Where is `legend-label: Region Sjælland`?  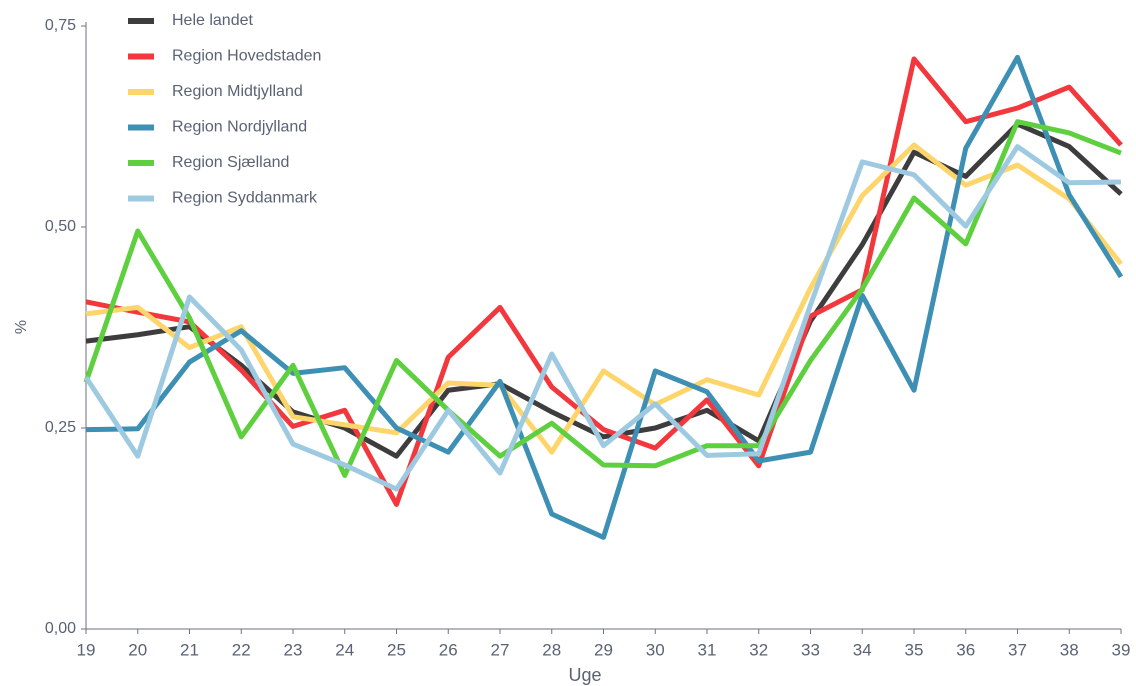 legend-label: Region Sjælland is located at coordinates (230, 162).